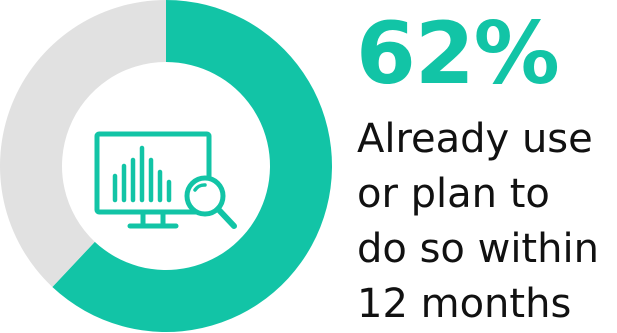 This screenshot has height=333, width=617. What do you see at coordinates (475, 139) in the screenshot?
I see `caption-line-1: Already use` at bounding box center [475, 139].